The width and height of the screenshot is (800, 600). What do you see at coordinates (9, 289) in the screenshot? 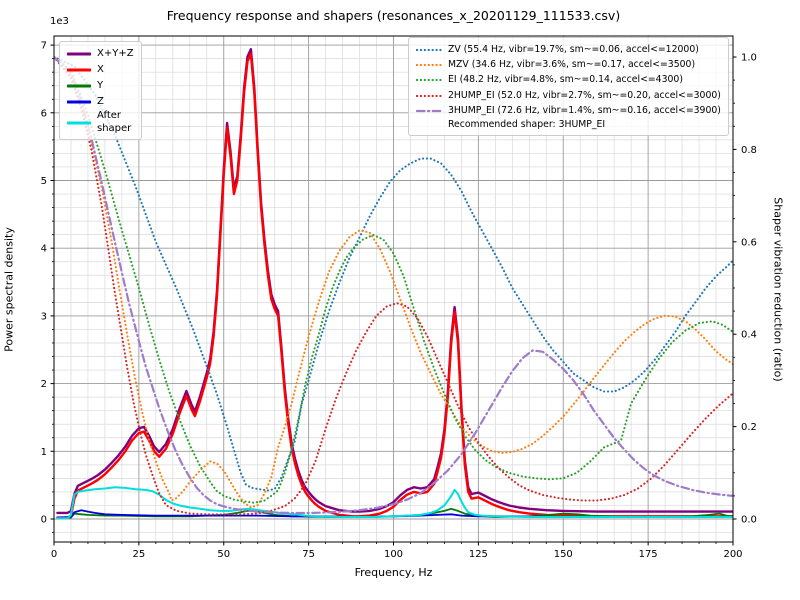
I see `y-axis-label-left: Power spectral density` at bounding box center [9, 289].